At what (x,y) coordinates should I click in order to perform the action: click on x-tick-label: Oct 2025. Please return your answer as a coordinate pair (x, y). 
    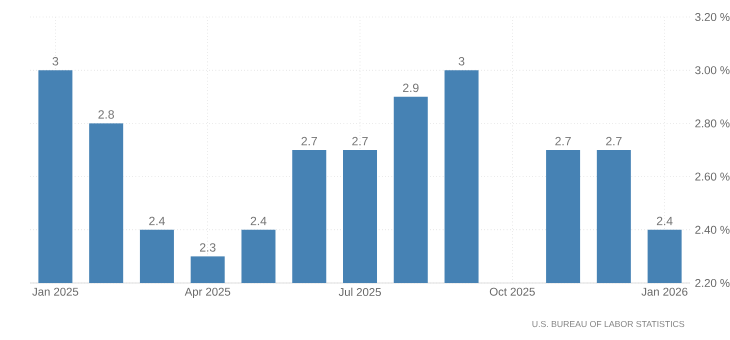
    Looking at the image, I should click on (512, 292).